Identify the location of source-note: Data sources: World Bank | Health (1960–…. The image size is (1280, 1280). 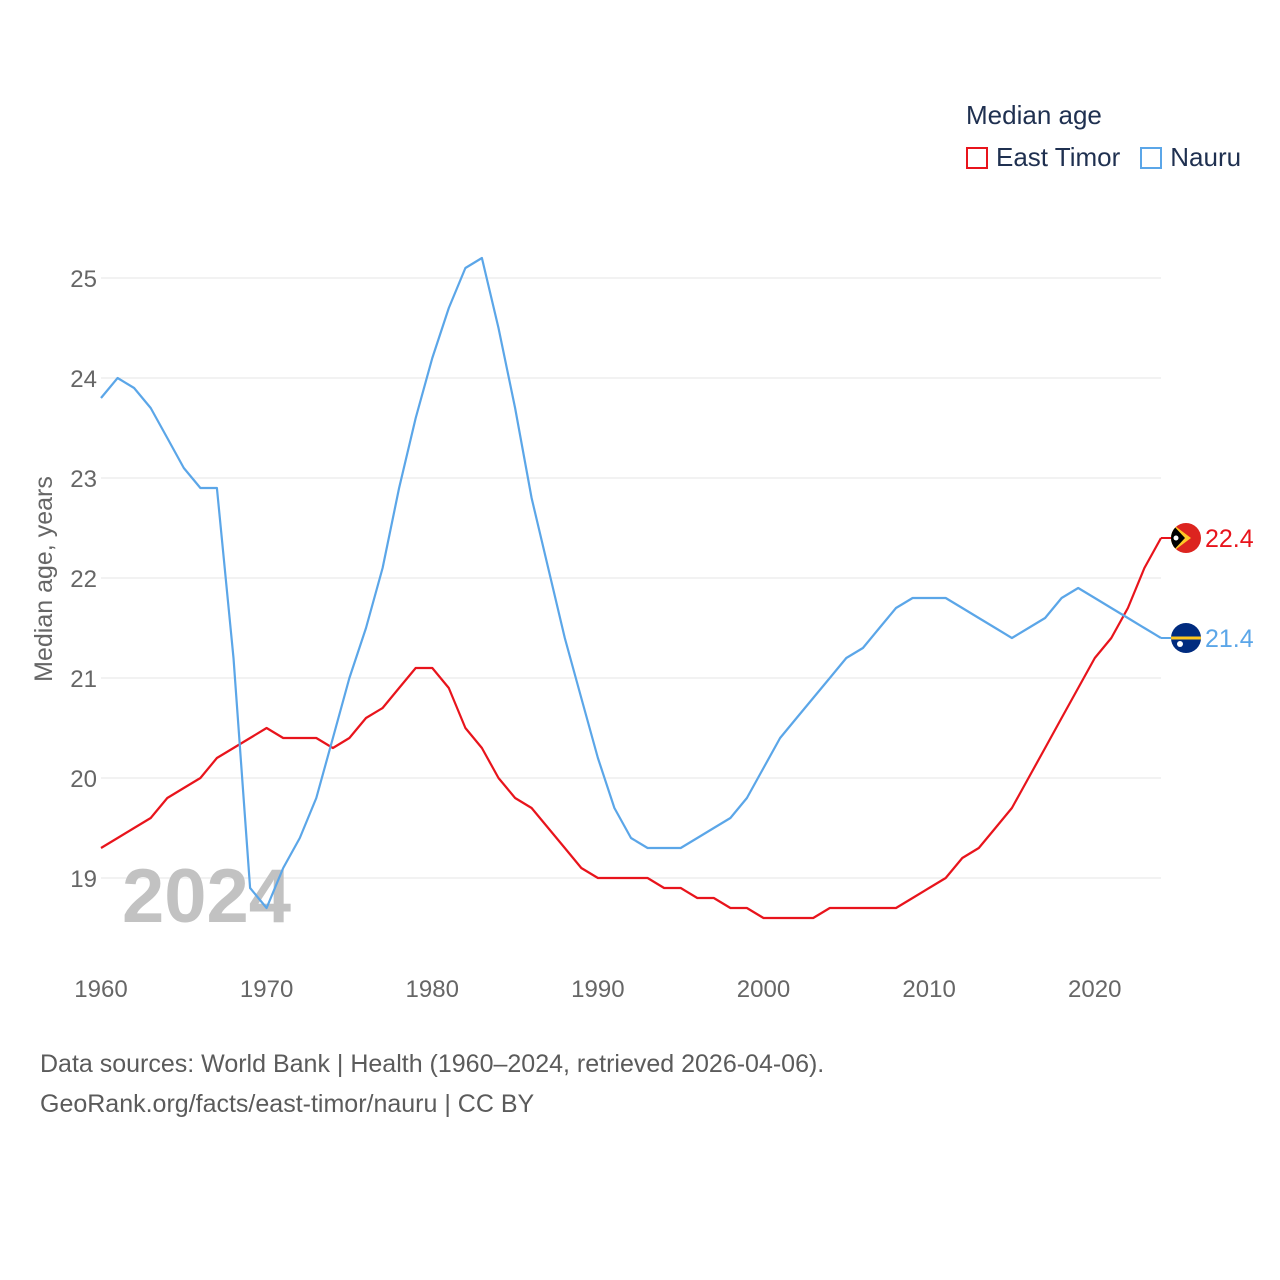
(432, 1084).